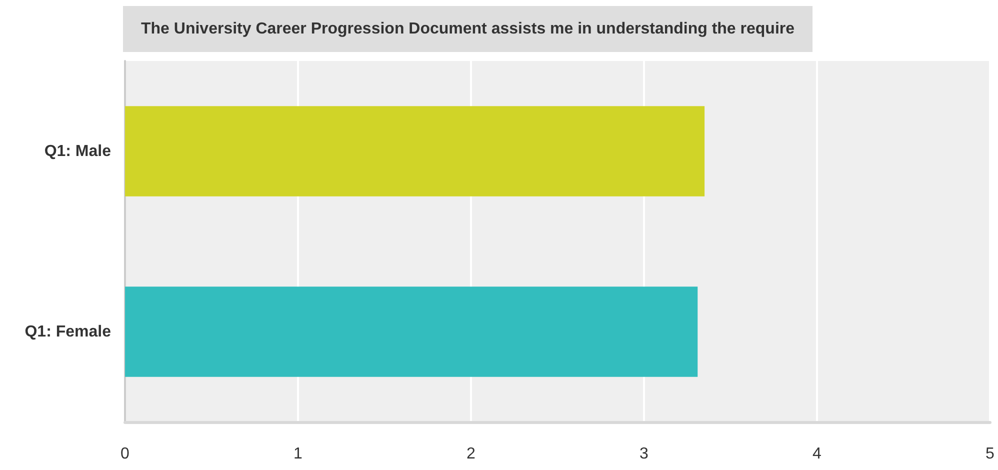 The height and width of the screenshot is (470, 998). What do you see at coordinates (644, 454) in the screenshot?
I see `x-tick-label: 3` at bounding box center [644, 454].